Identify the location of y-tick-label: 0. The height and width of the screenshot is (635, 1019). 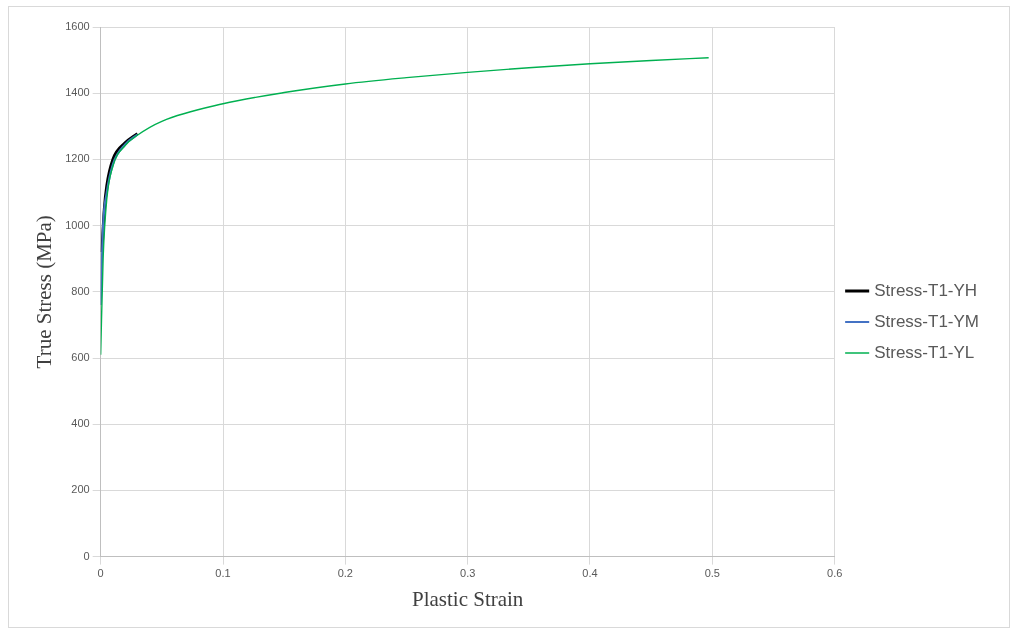
(86, 555).